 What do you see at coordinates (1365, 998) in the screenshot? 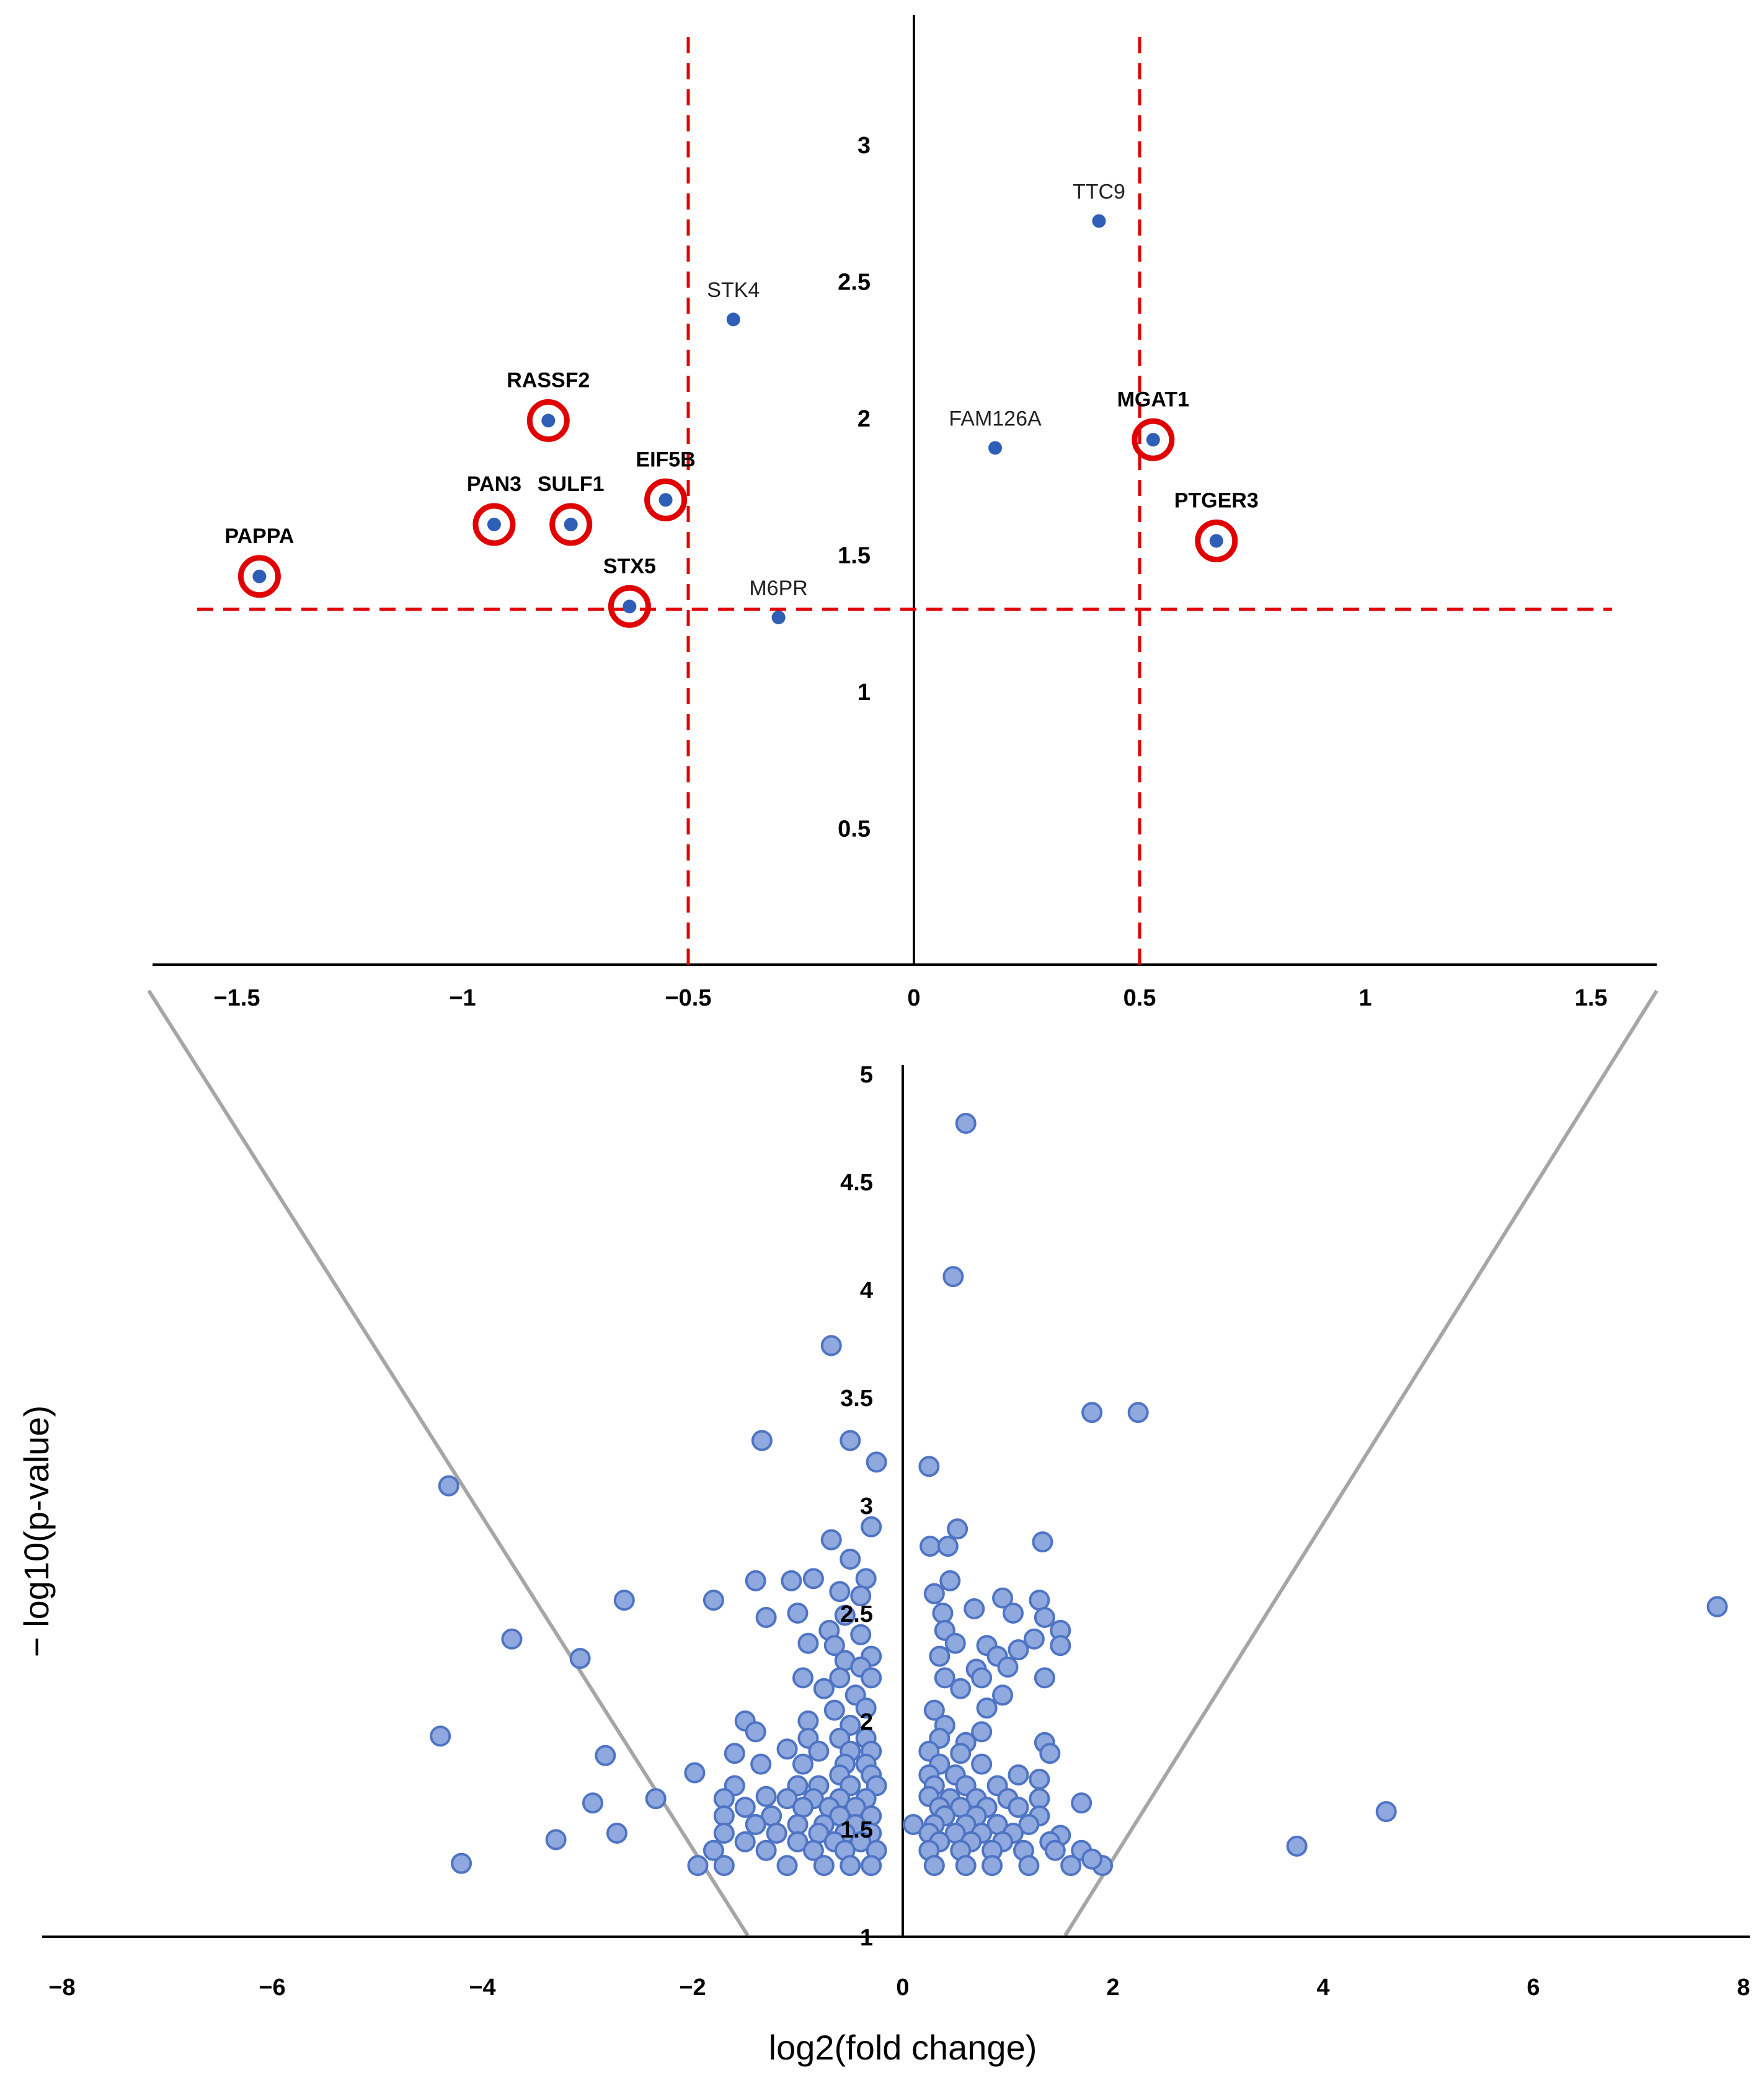
I see `inset-x-tick-label: 1` at bounding box center [1365, 998].